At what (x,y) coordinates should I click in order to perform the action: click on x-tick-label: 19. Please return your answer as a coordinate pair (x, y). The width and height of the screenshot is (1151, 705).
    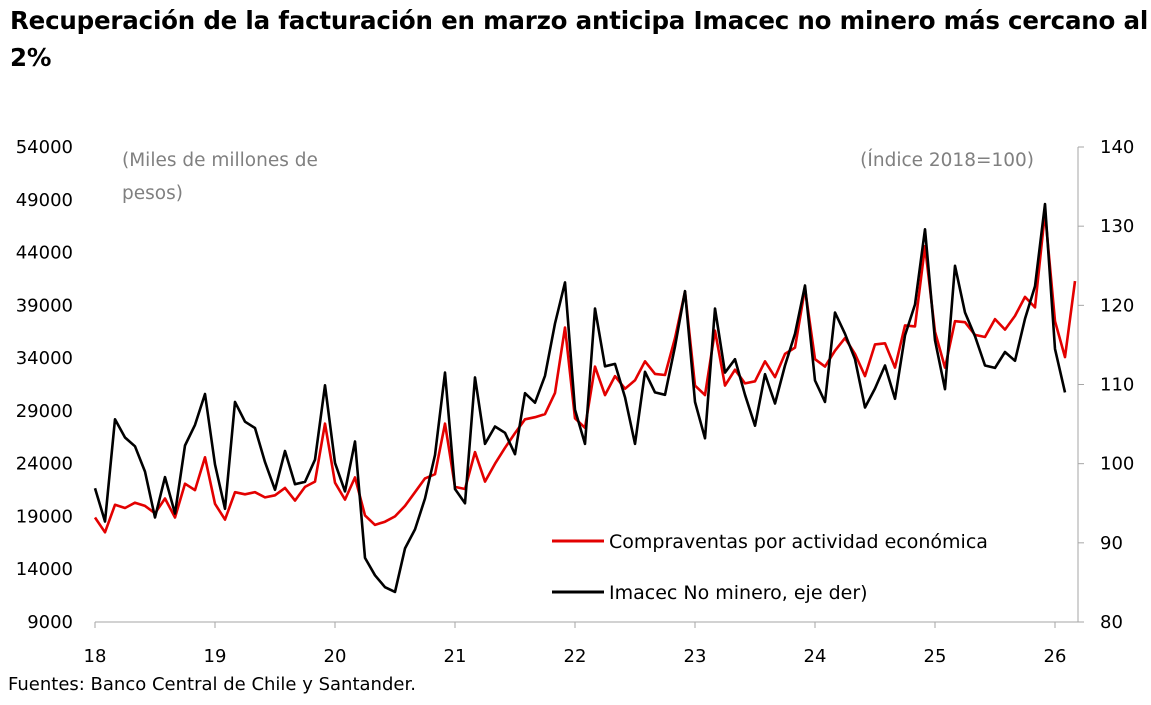
    Looking at the image, I should click on (215, 656).